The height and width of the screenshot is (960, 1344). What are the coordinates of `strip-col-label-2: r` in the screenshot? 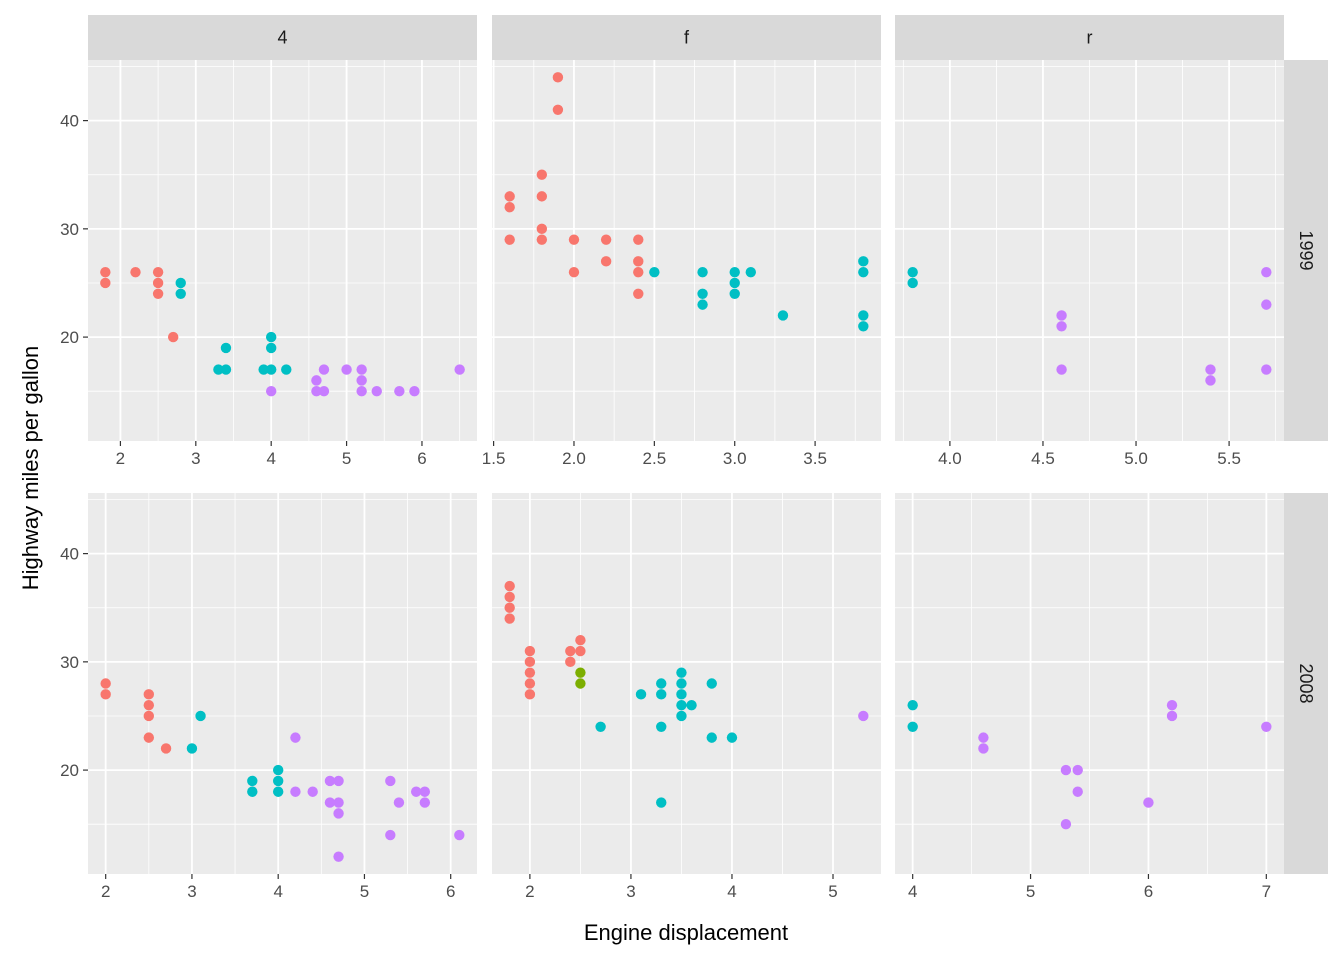 It's located at (1090, 38).